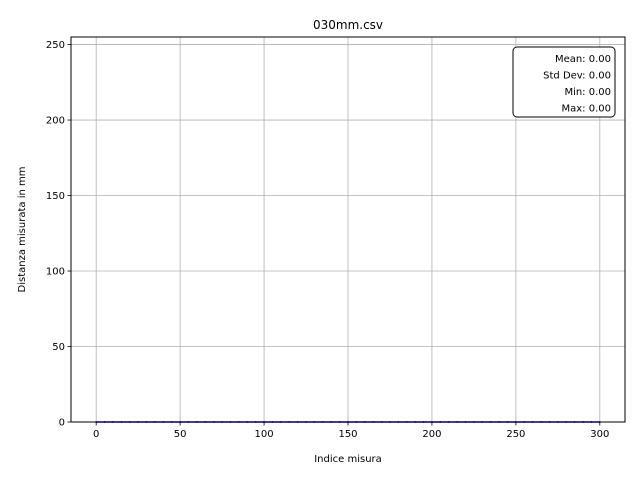 This screenshot has height=480, width=640. I want to click on chart-title: 030mm.csv, so click(348, 25).